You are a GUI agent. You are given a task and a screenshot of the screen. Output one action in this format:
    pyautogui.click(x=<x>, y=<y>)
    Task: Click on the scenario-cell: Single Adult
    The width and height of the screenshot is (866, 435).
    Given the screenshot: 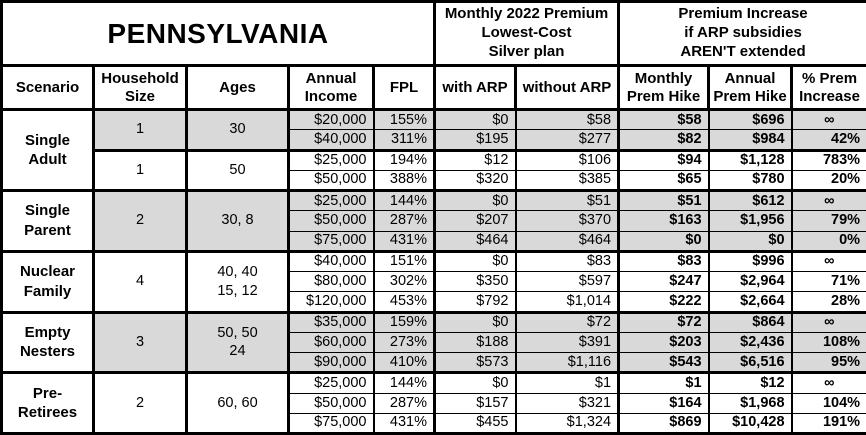 What is the action you would take?
    pyautogui.click(x=47, y=149)
    